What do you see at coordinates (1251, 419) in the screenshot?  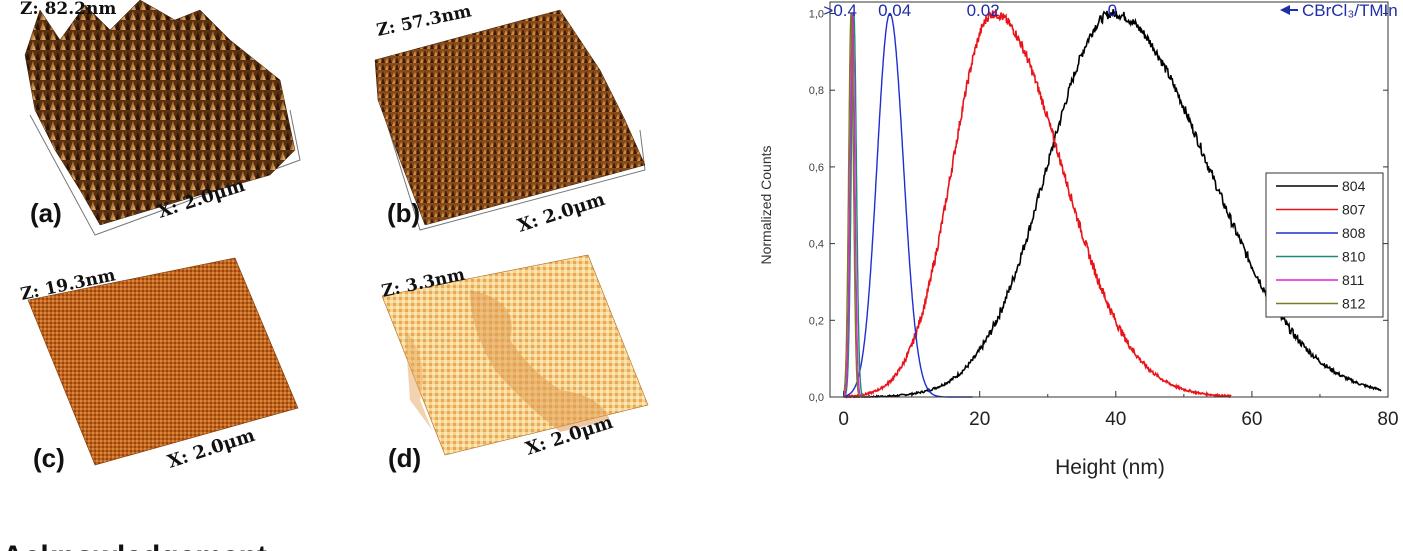 I see `x-tick-label: 60` at bounding box center [1251, 419].